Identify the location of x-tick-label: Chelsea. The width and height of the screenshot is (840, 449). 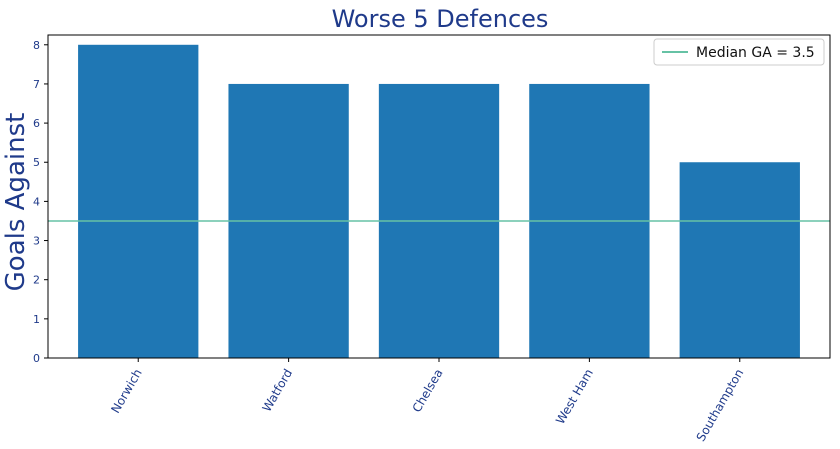
(428, 391).